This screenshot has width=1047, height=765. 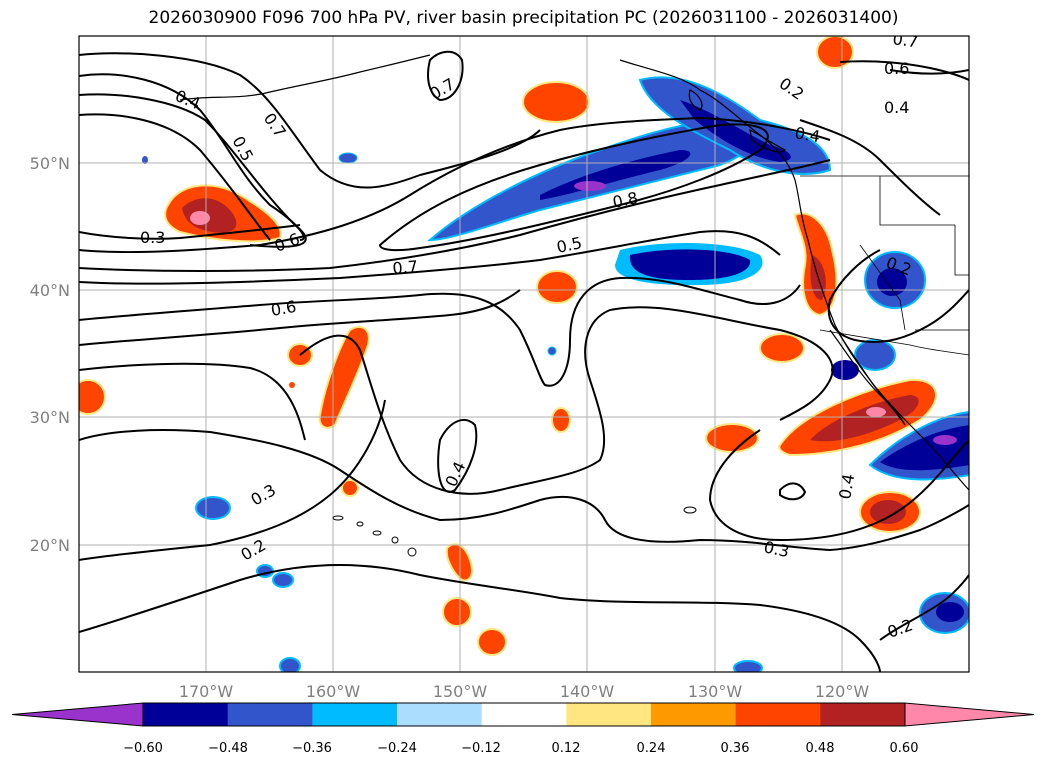 What do you see at coordinates (820, 748) in the screenshot?
I see `colorbar-tick: 0.48` at bounding box center [820, 748].